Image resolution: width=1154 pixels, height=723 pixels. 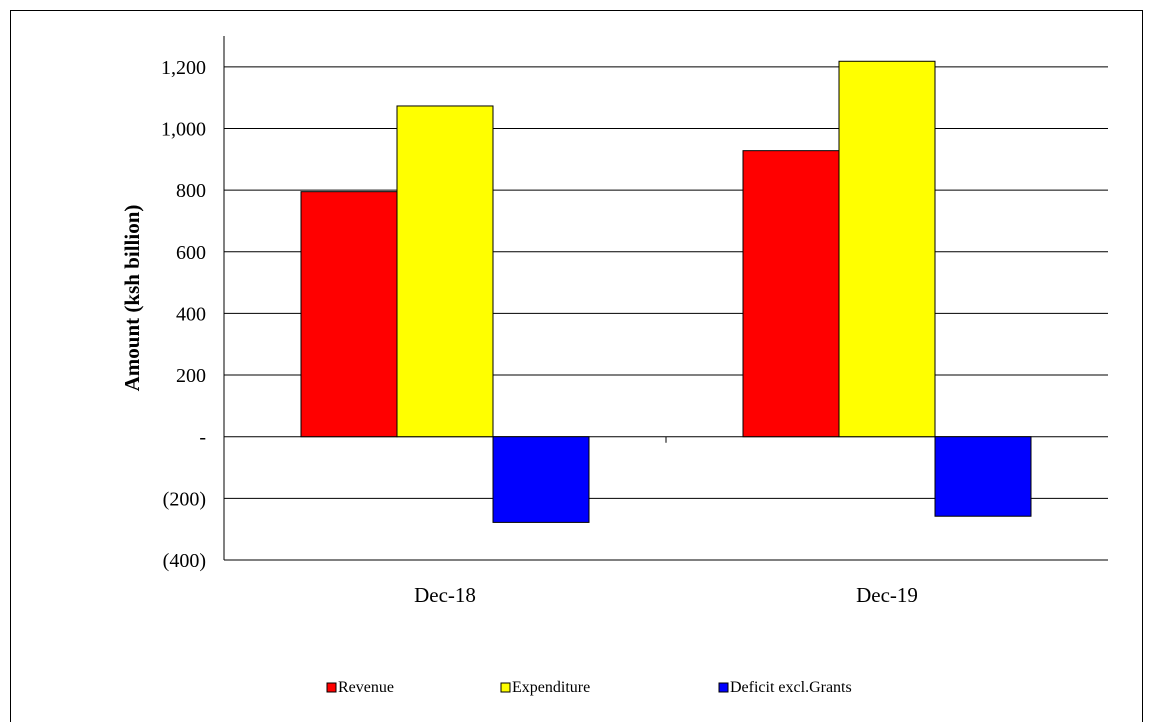 I want to click on legend-label: Deficit excl.Grants, so click(x=791, y=687).